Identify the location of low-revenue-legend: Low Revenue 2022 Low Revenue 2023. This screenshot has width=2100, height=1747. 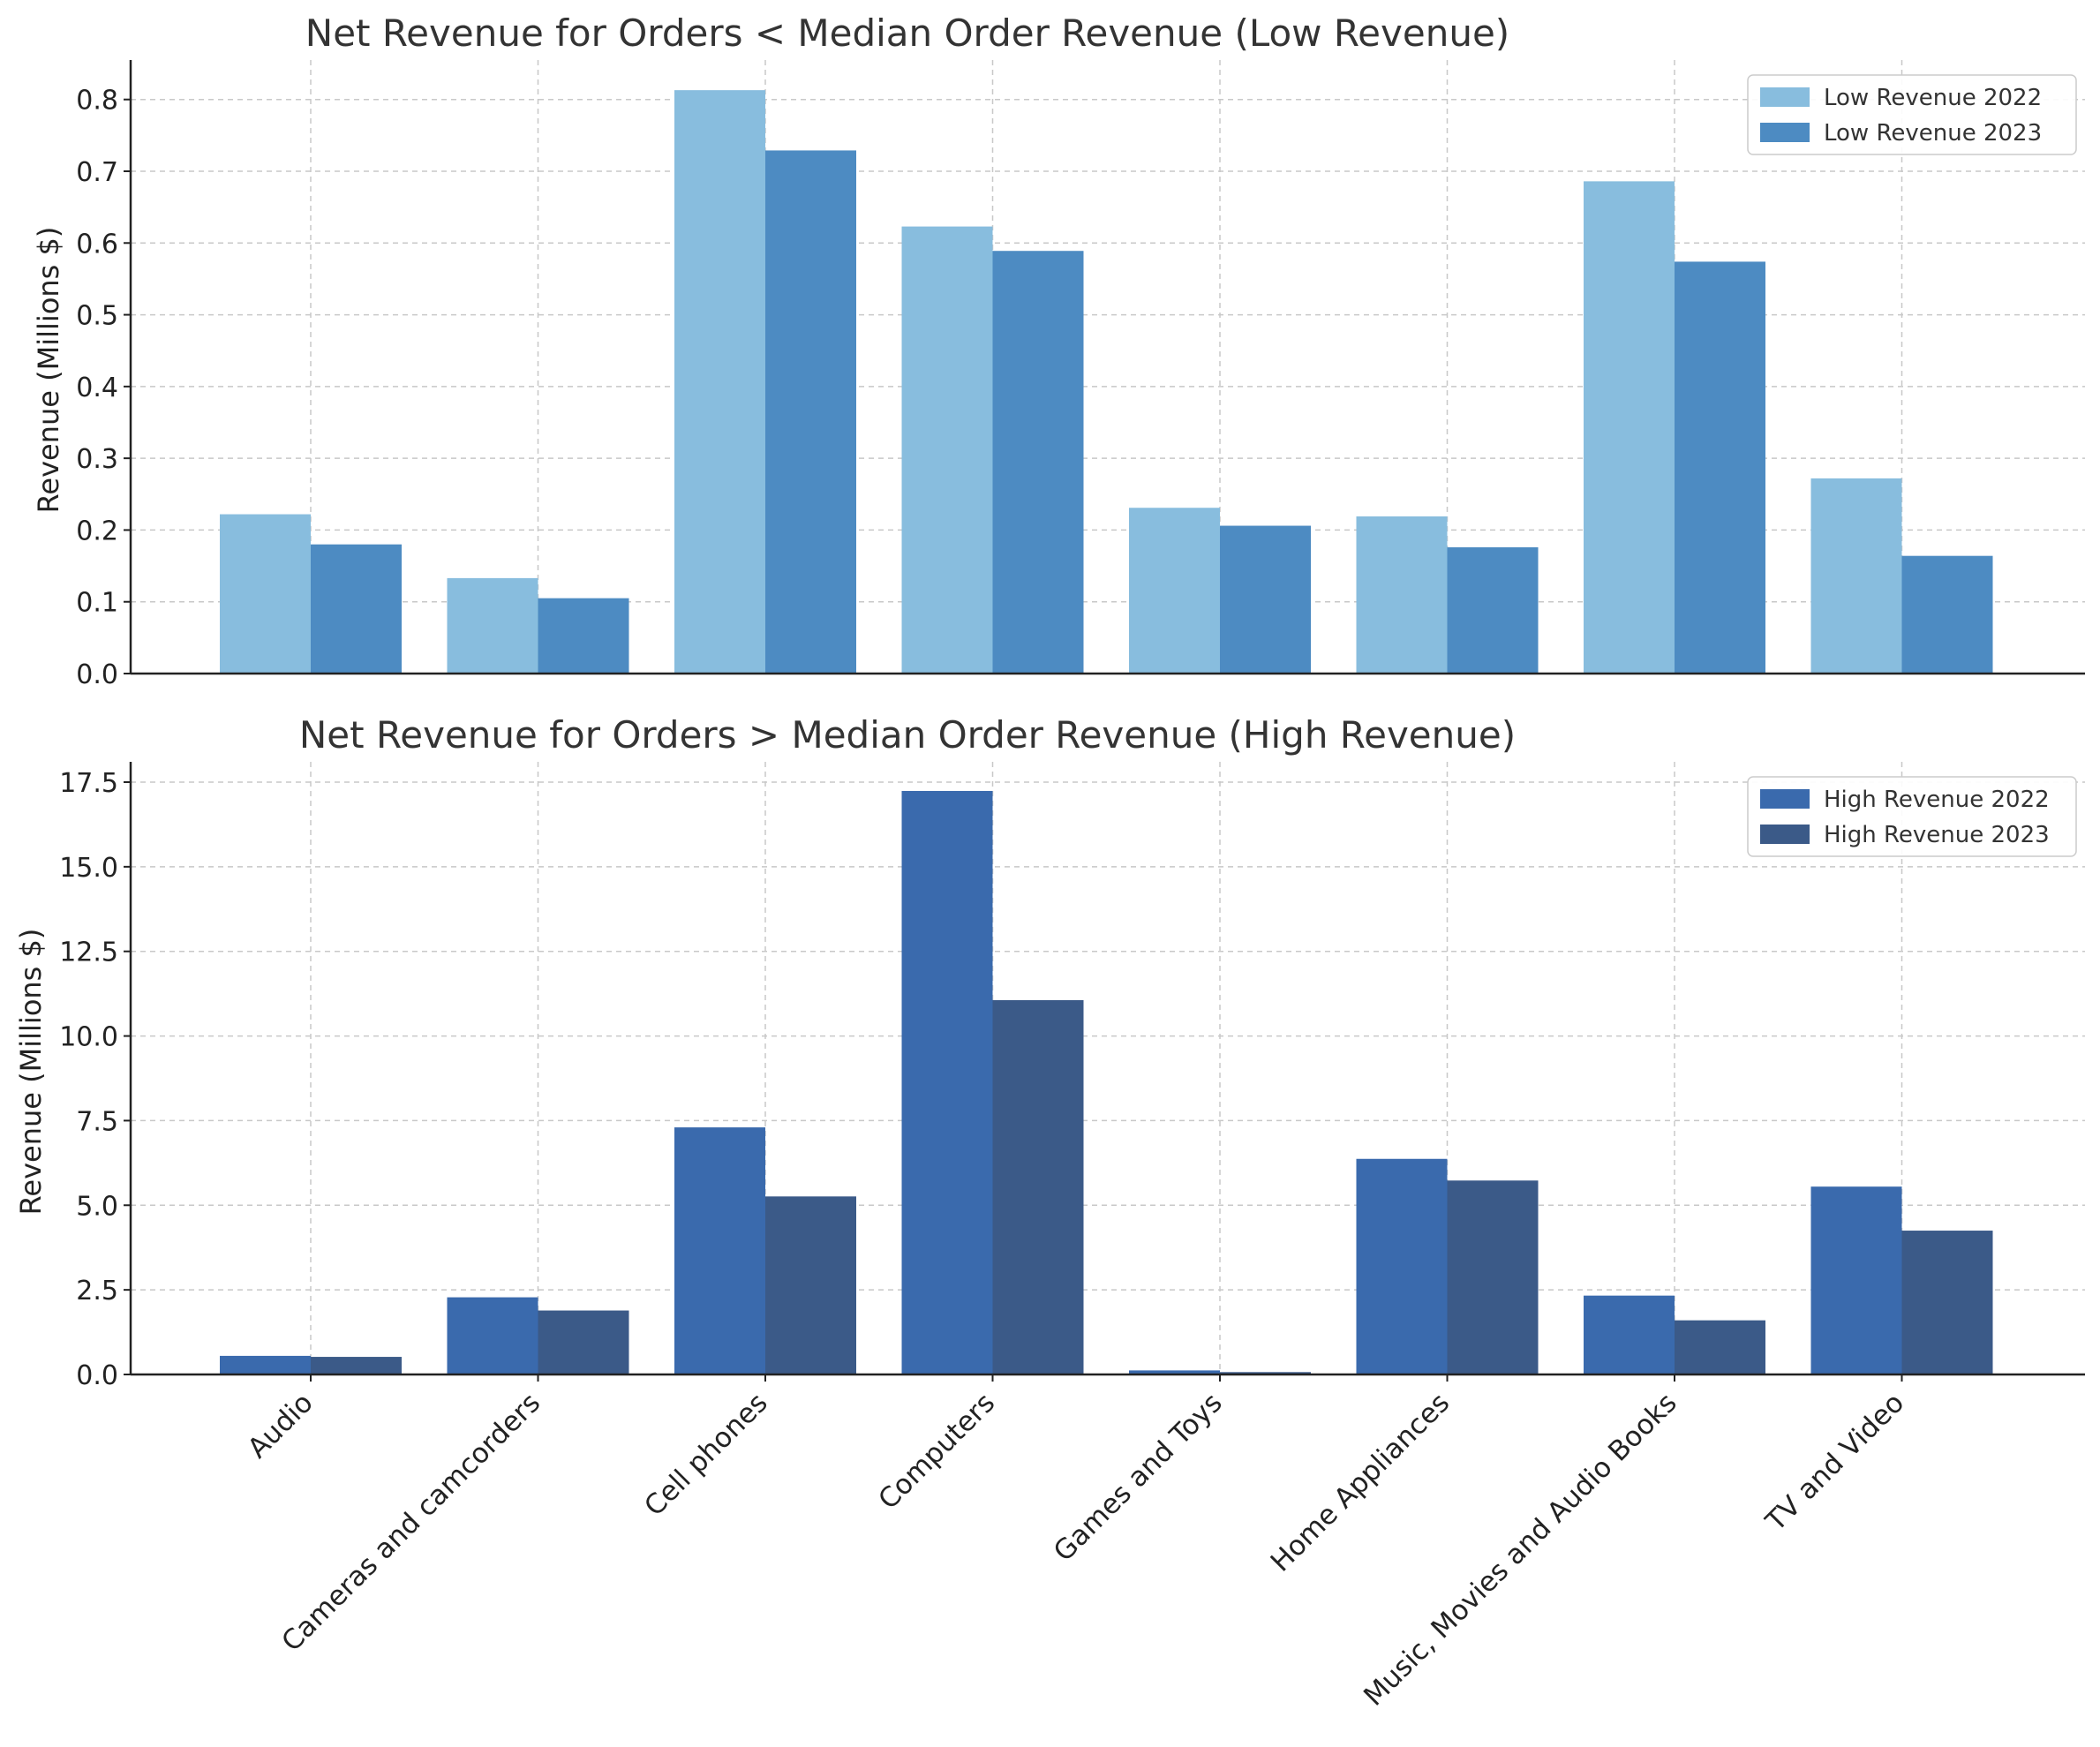
(1912, 114).